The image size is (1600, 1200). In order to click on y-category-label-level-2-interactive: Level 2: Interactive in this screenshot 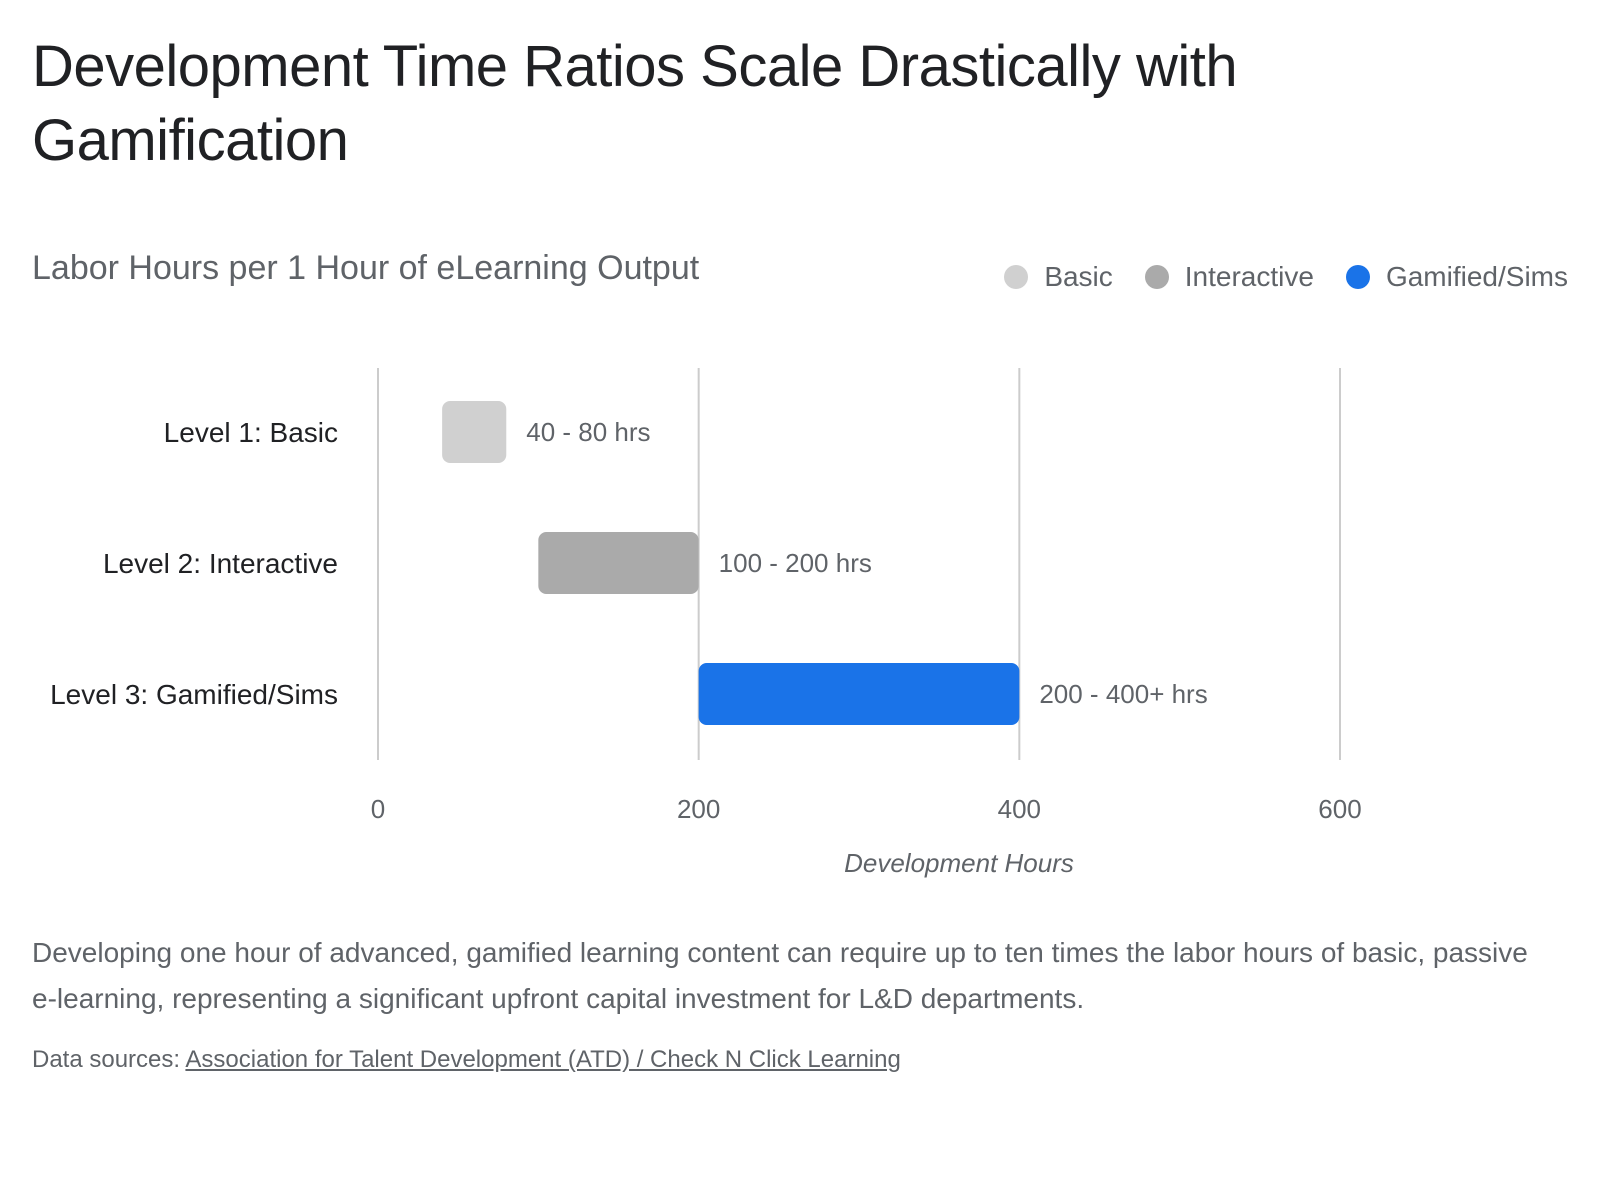, I will do `click(220, 563)`.